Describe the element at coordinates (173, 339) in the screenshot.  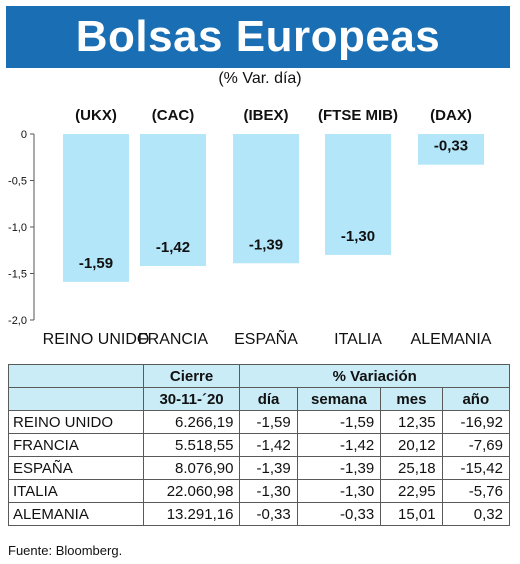
I see `x-tick-label: FRANCIA` at that location.